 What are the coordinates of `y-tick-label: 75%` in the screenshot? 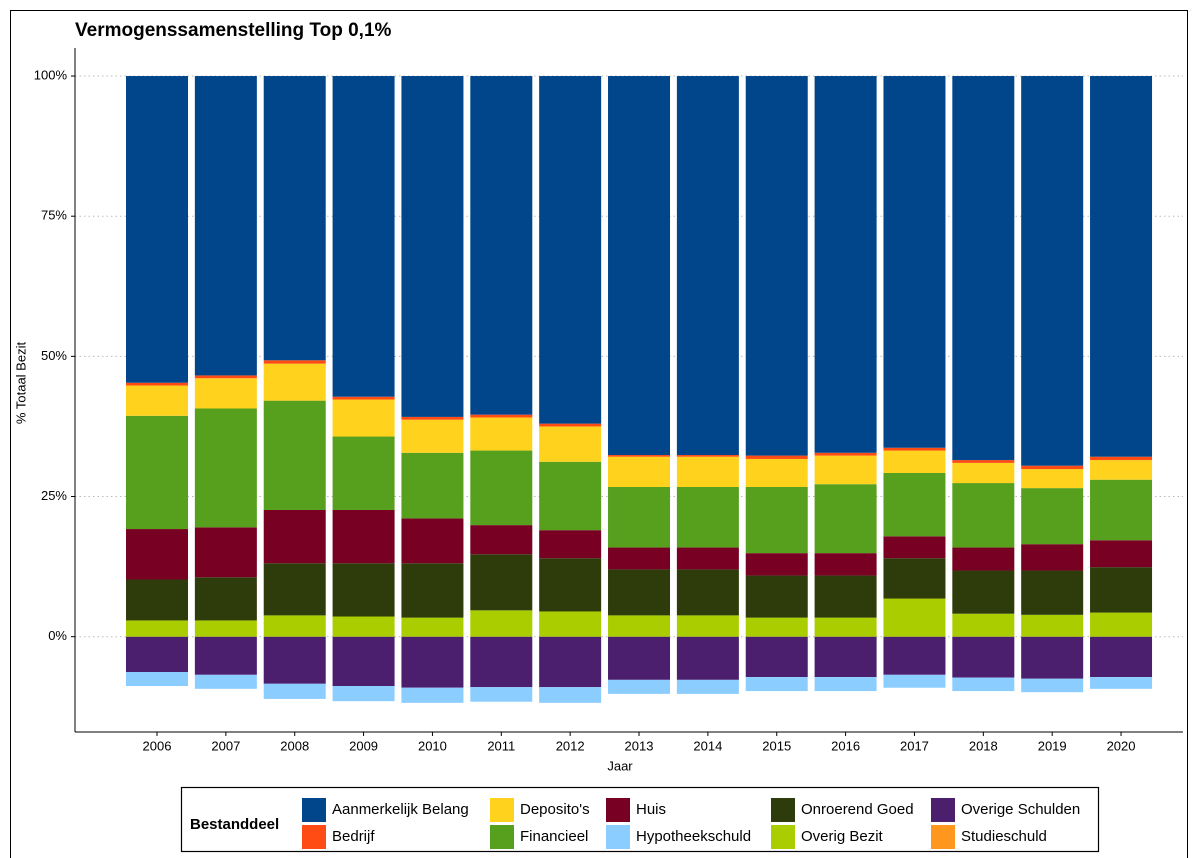 It's located at (54, 215).